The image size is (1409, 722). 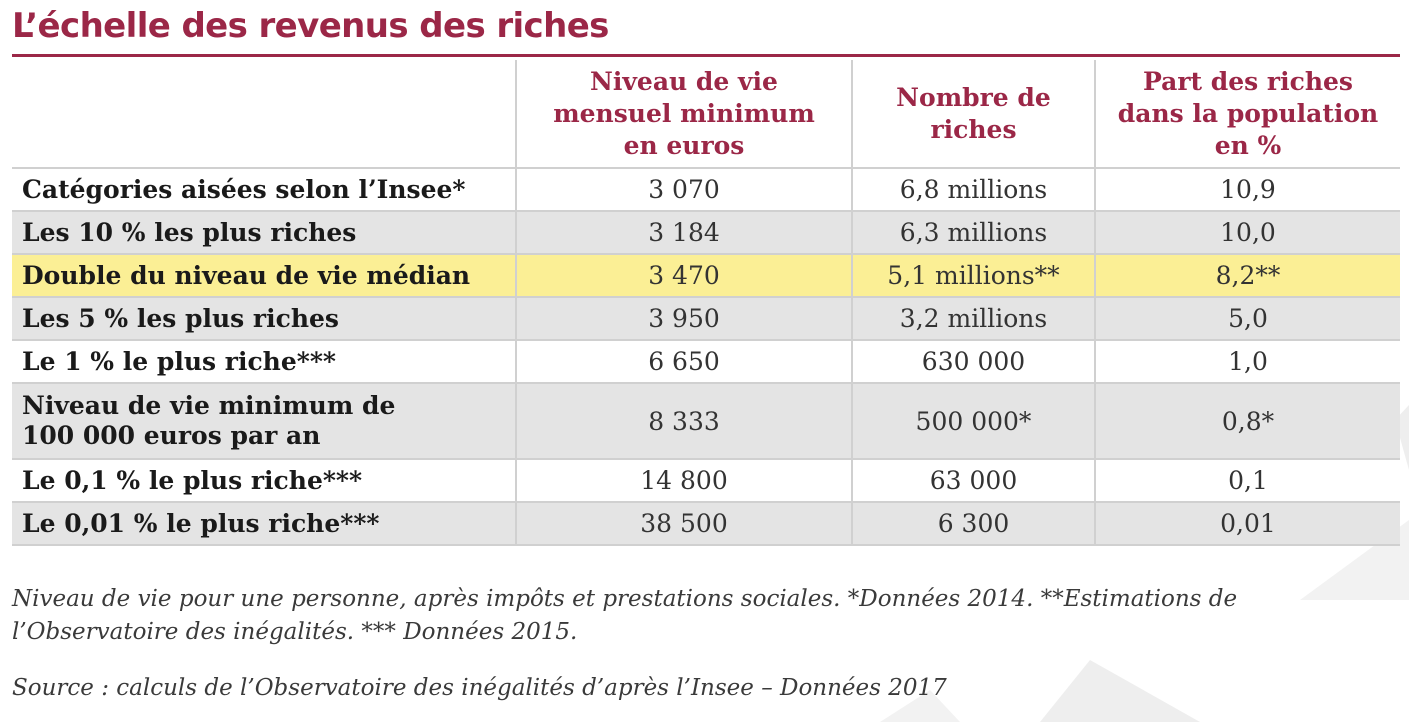 I want to click on cell-minimum: 8 333, so click(x=683, y=421).